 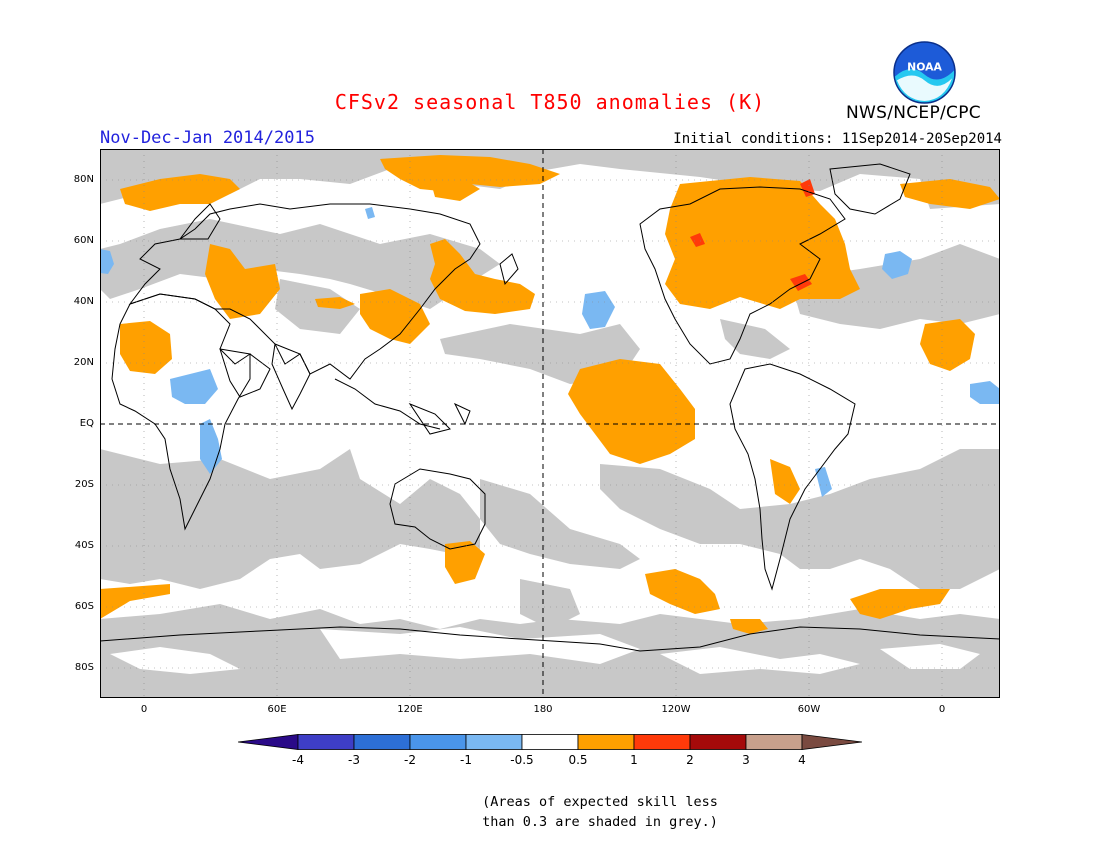 What do you see at coordinates (550, 102) in the screenshot?
I see `chart-title: CFSv2 seasonal T850 anomalies (K)` at bounding box center [550, 102].